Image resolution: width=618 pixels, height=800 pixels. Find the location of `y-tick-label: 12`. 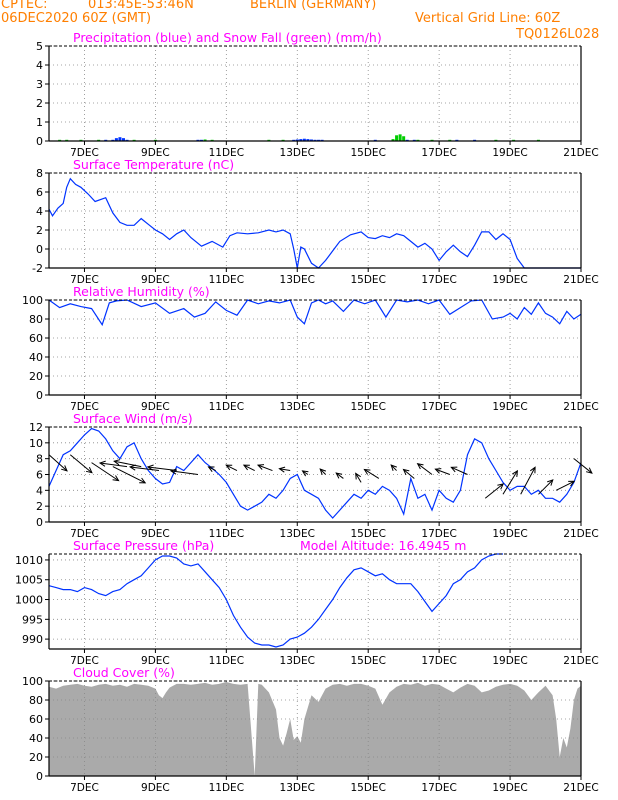

y-tick-label: 12 is located at coordinates (36, 427).